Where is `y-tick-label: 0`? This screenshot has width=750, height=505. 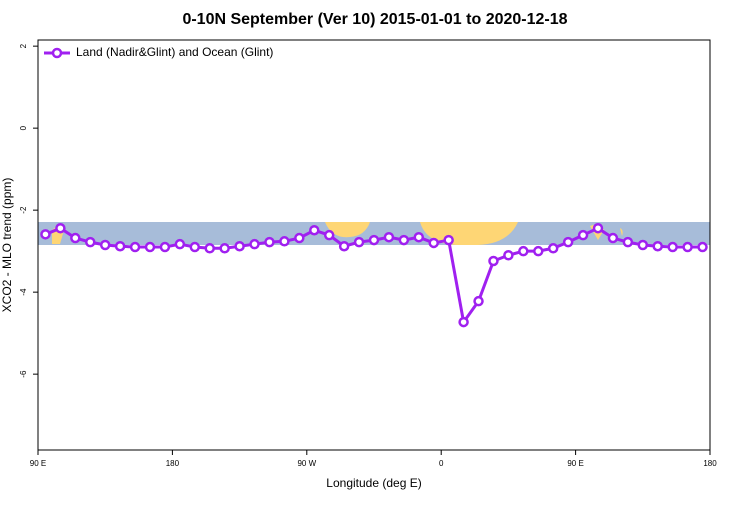
y-tick-label: 0 is located at coordinates (23, 127).